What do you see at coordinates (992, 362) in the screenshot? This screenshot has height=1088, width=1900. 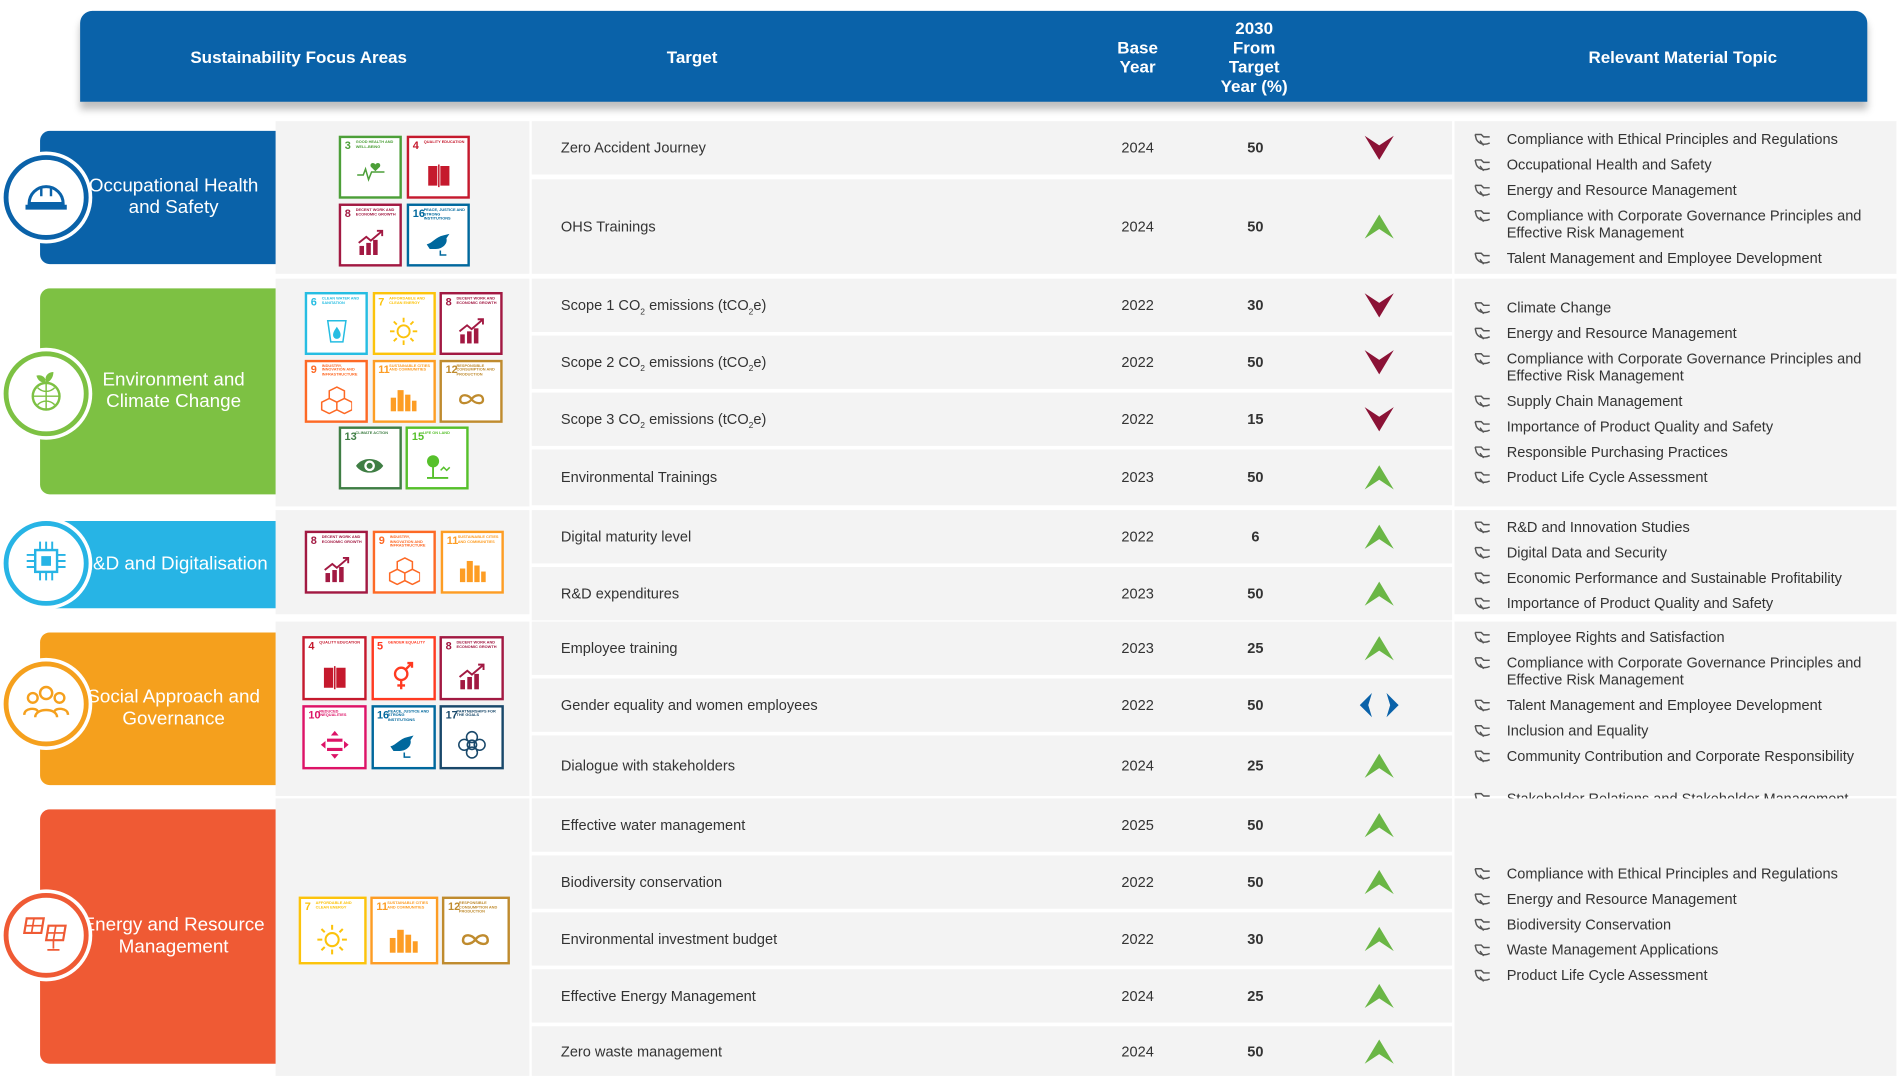 I see `target-row: Scope 2 CO2 emissions (tCO2e) 2022 50` at bounding box center [992, 362].